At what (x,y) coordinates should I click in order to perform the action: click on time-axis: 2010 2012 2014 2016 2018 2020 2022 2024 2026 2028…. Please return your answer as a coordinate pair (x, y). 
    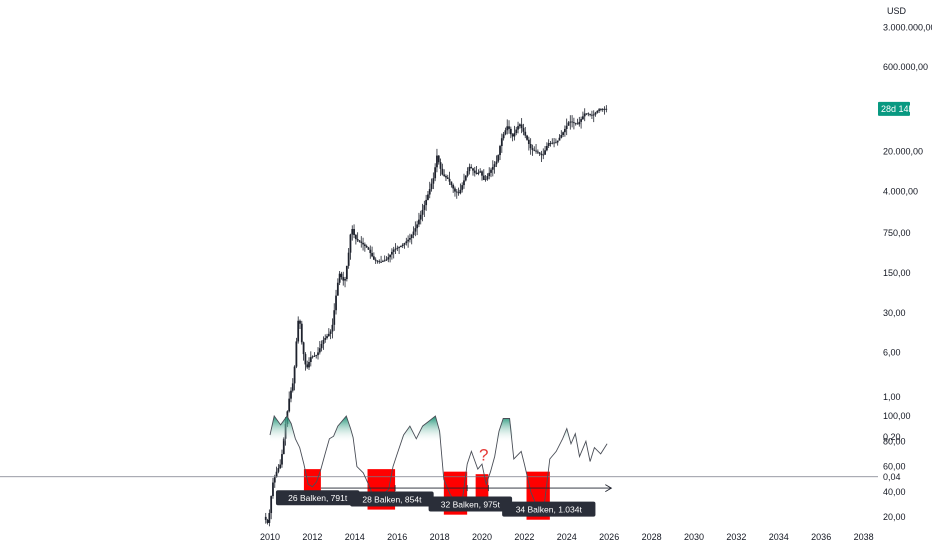
    Looking at the image, I should click on (567, 537).